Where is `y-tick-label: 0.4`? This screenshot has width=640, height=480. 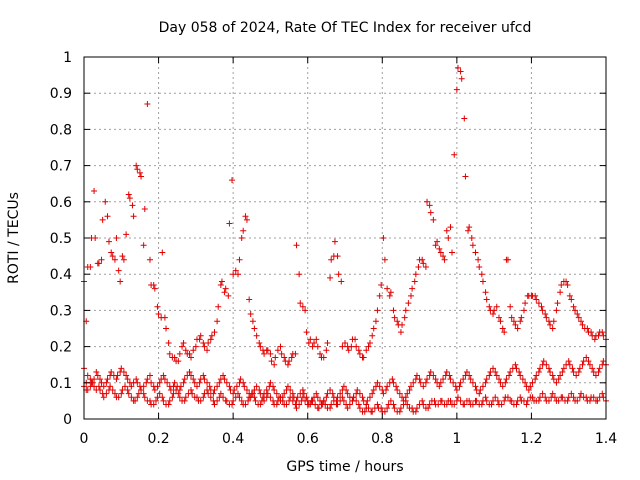
y-tick-label: 0.4 is located at coordinates (61, 275).